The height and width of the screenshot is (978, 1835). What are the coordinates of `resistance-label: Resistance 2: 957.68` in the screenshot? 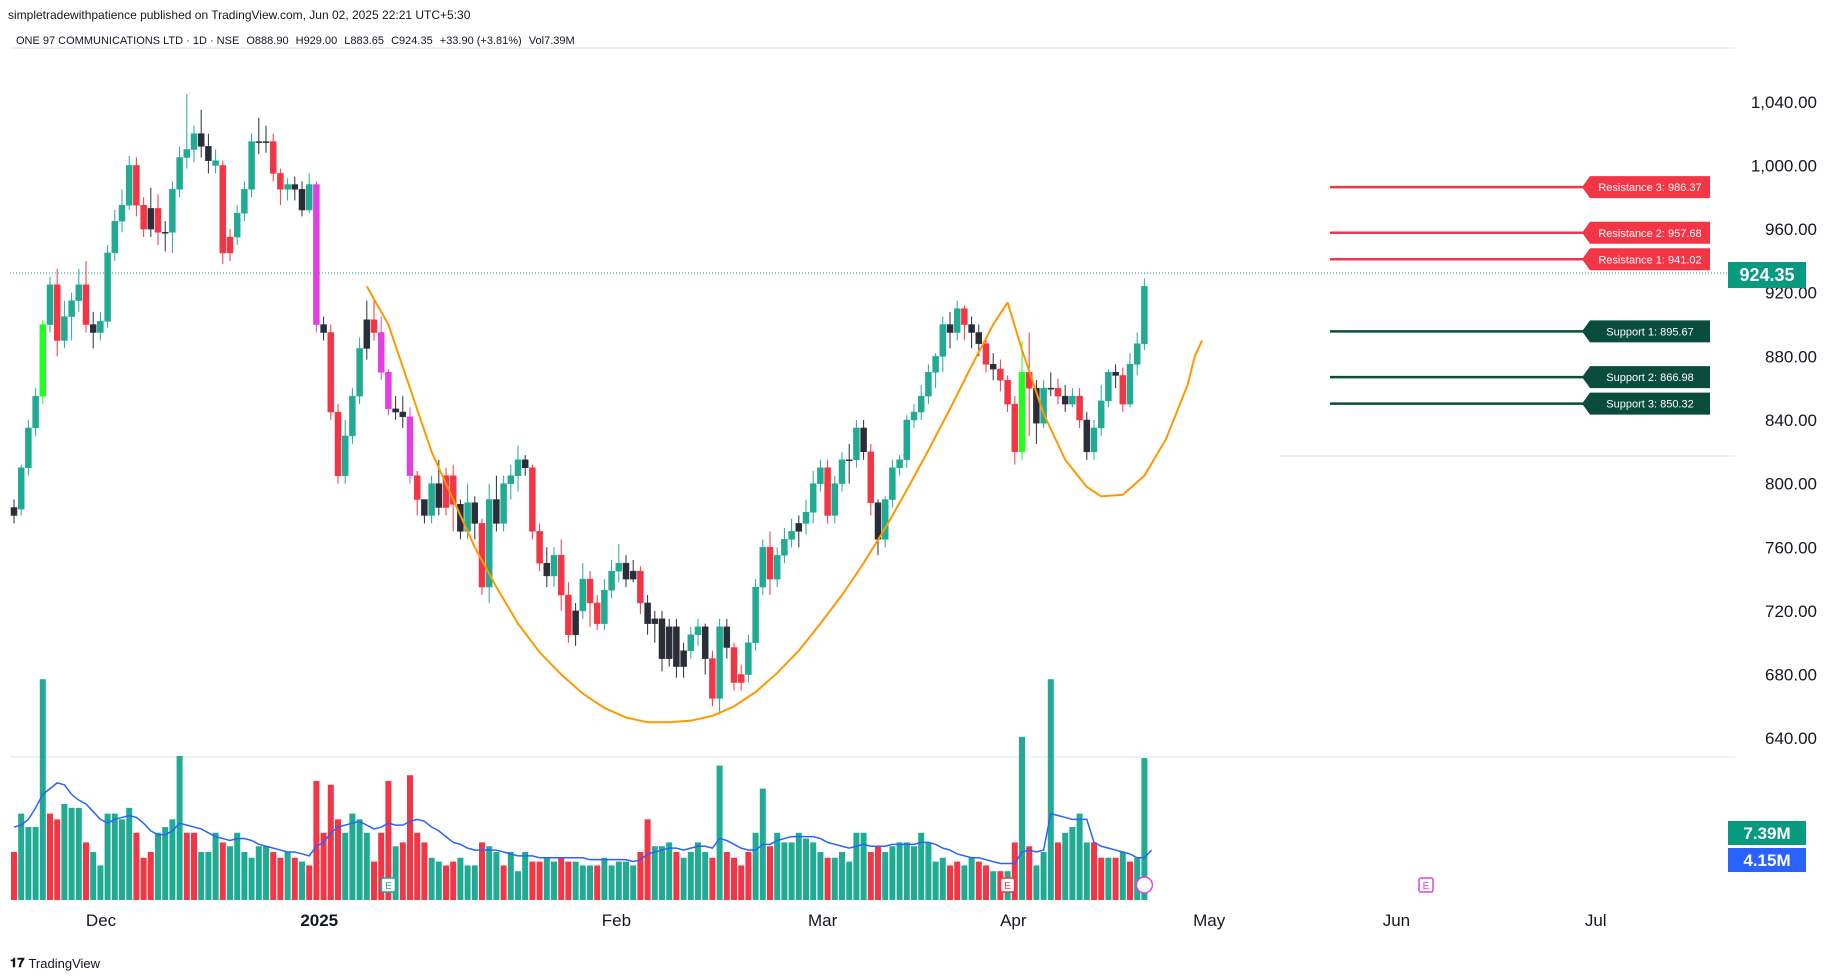 It's located at (1649, 234).